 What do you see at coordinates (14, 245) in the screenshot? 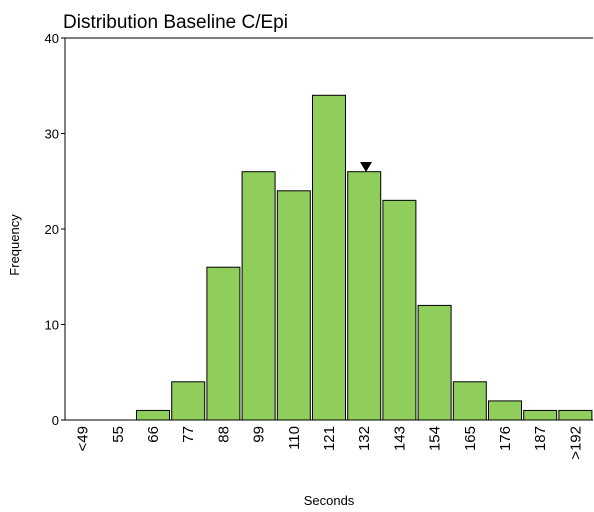
I see `y-axis-label: Frequency` at bounding box center [14, 245].